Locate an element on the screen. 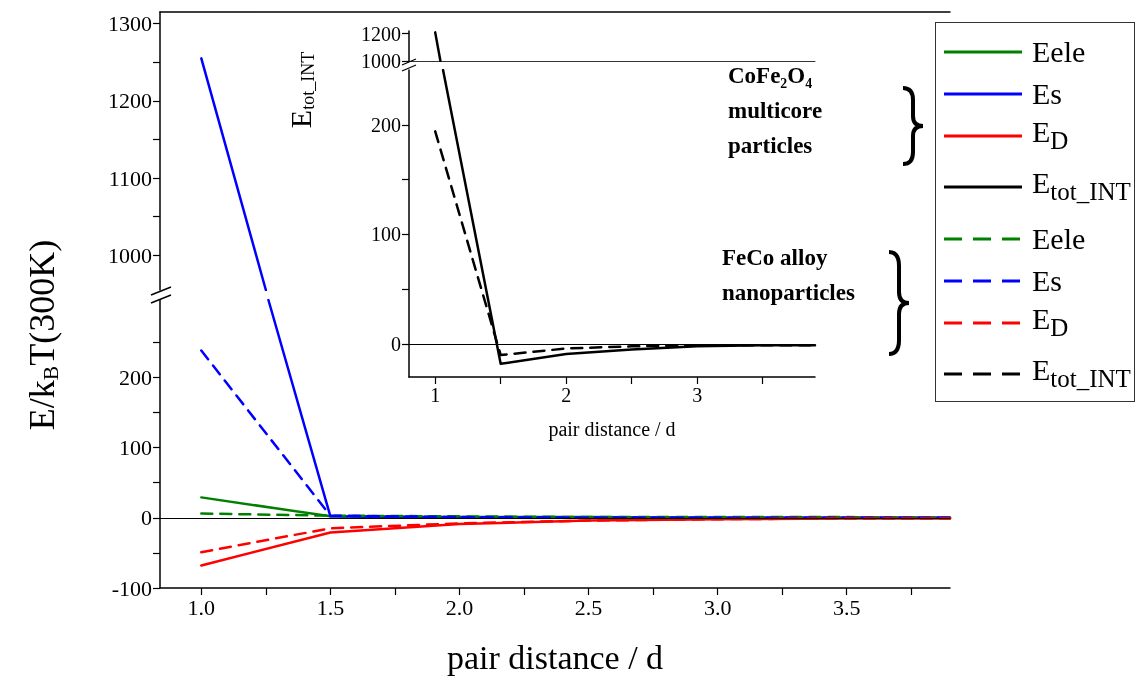 This screenshot has width=1137, height=689. y-axis-title: E/kBT(300K) is located at coordinates (42, 335).